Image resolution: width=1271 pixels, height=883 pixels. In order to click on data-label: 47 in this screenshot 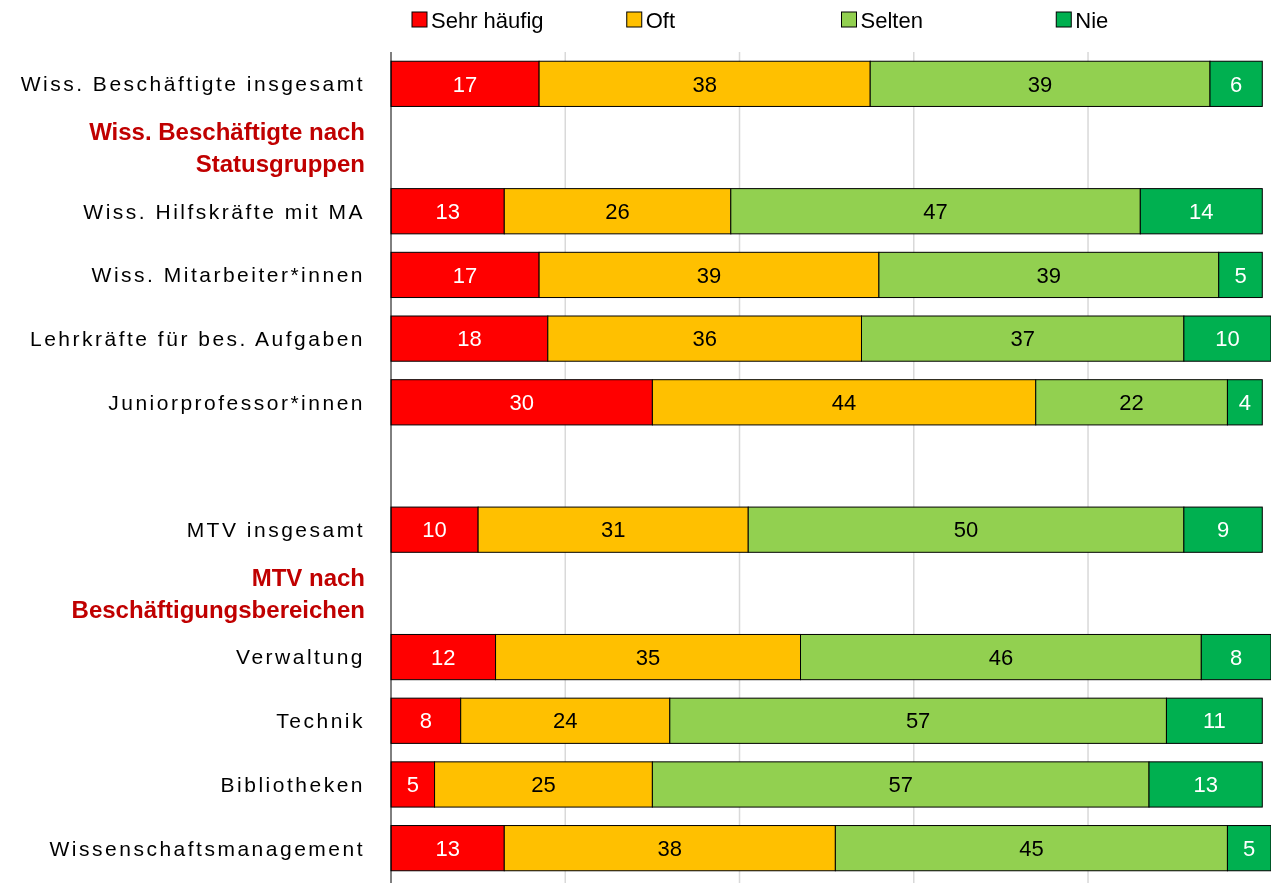, I will do `click(935, 211)`.